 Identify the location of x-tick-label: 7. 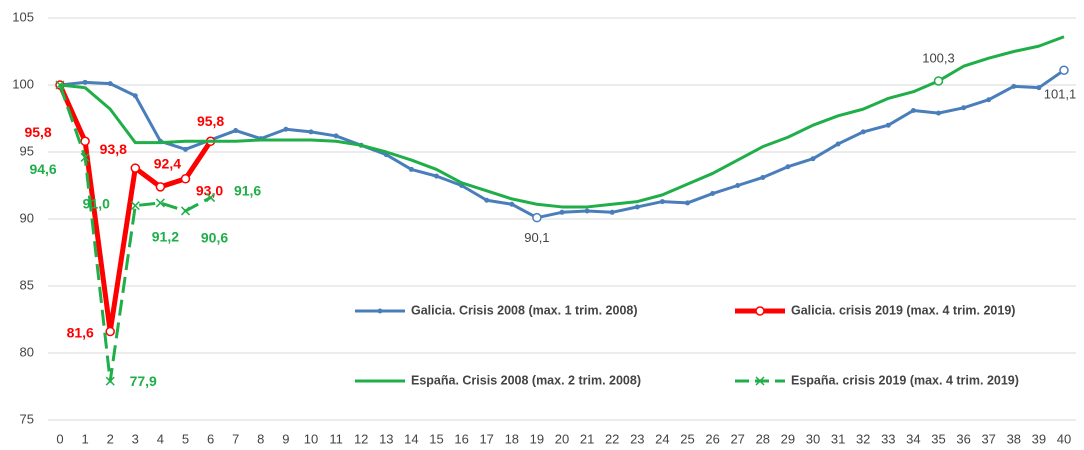
(235, 438).